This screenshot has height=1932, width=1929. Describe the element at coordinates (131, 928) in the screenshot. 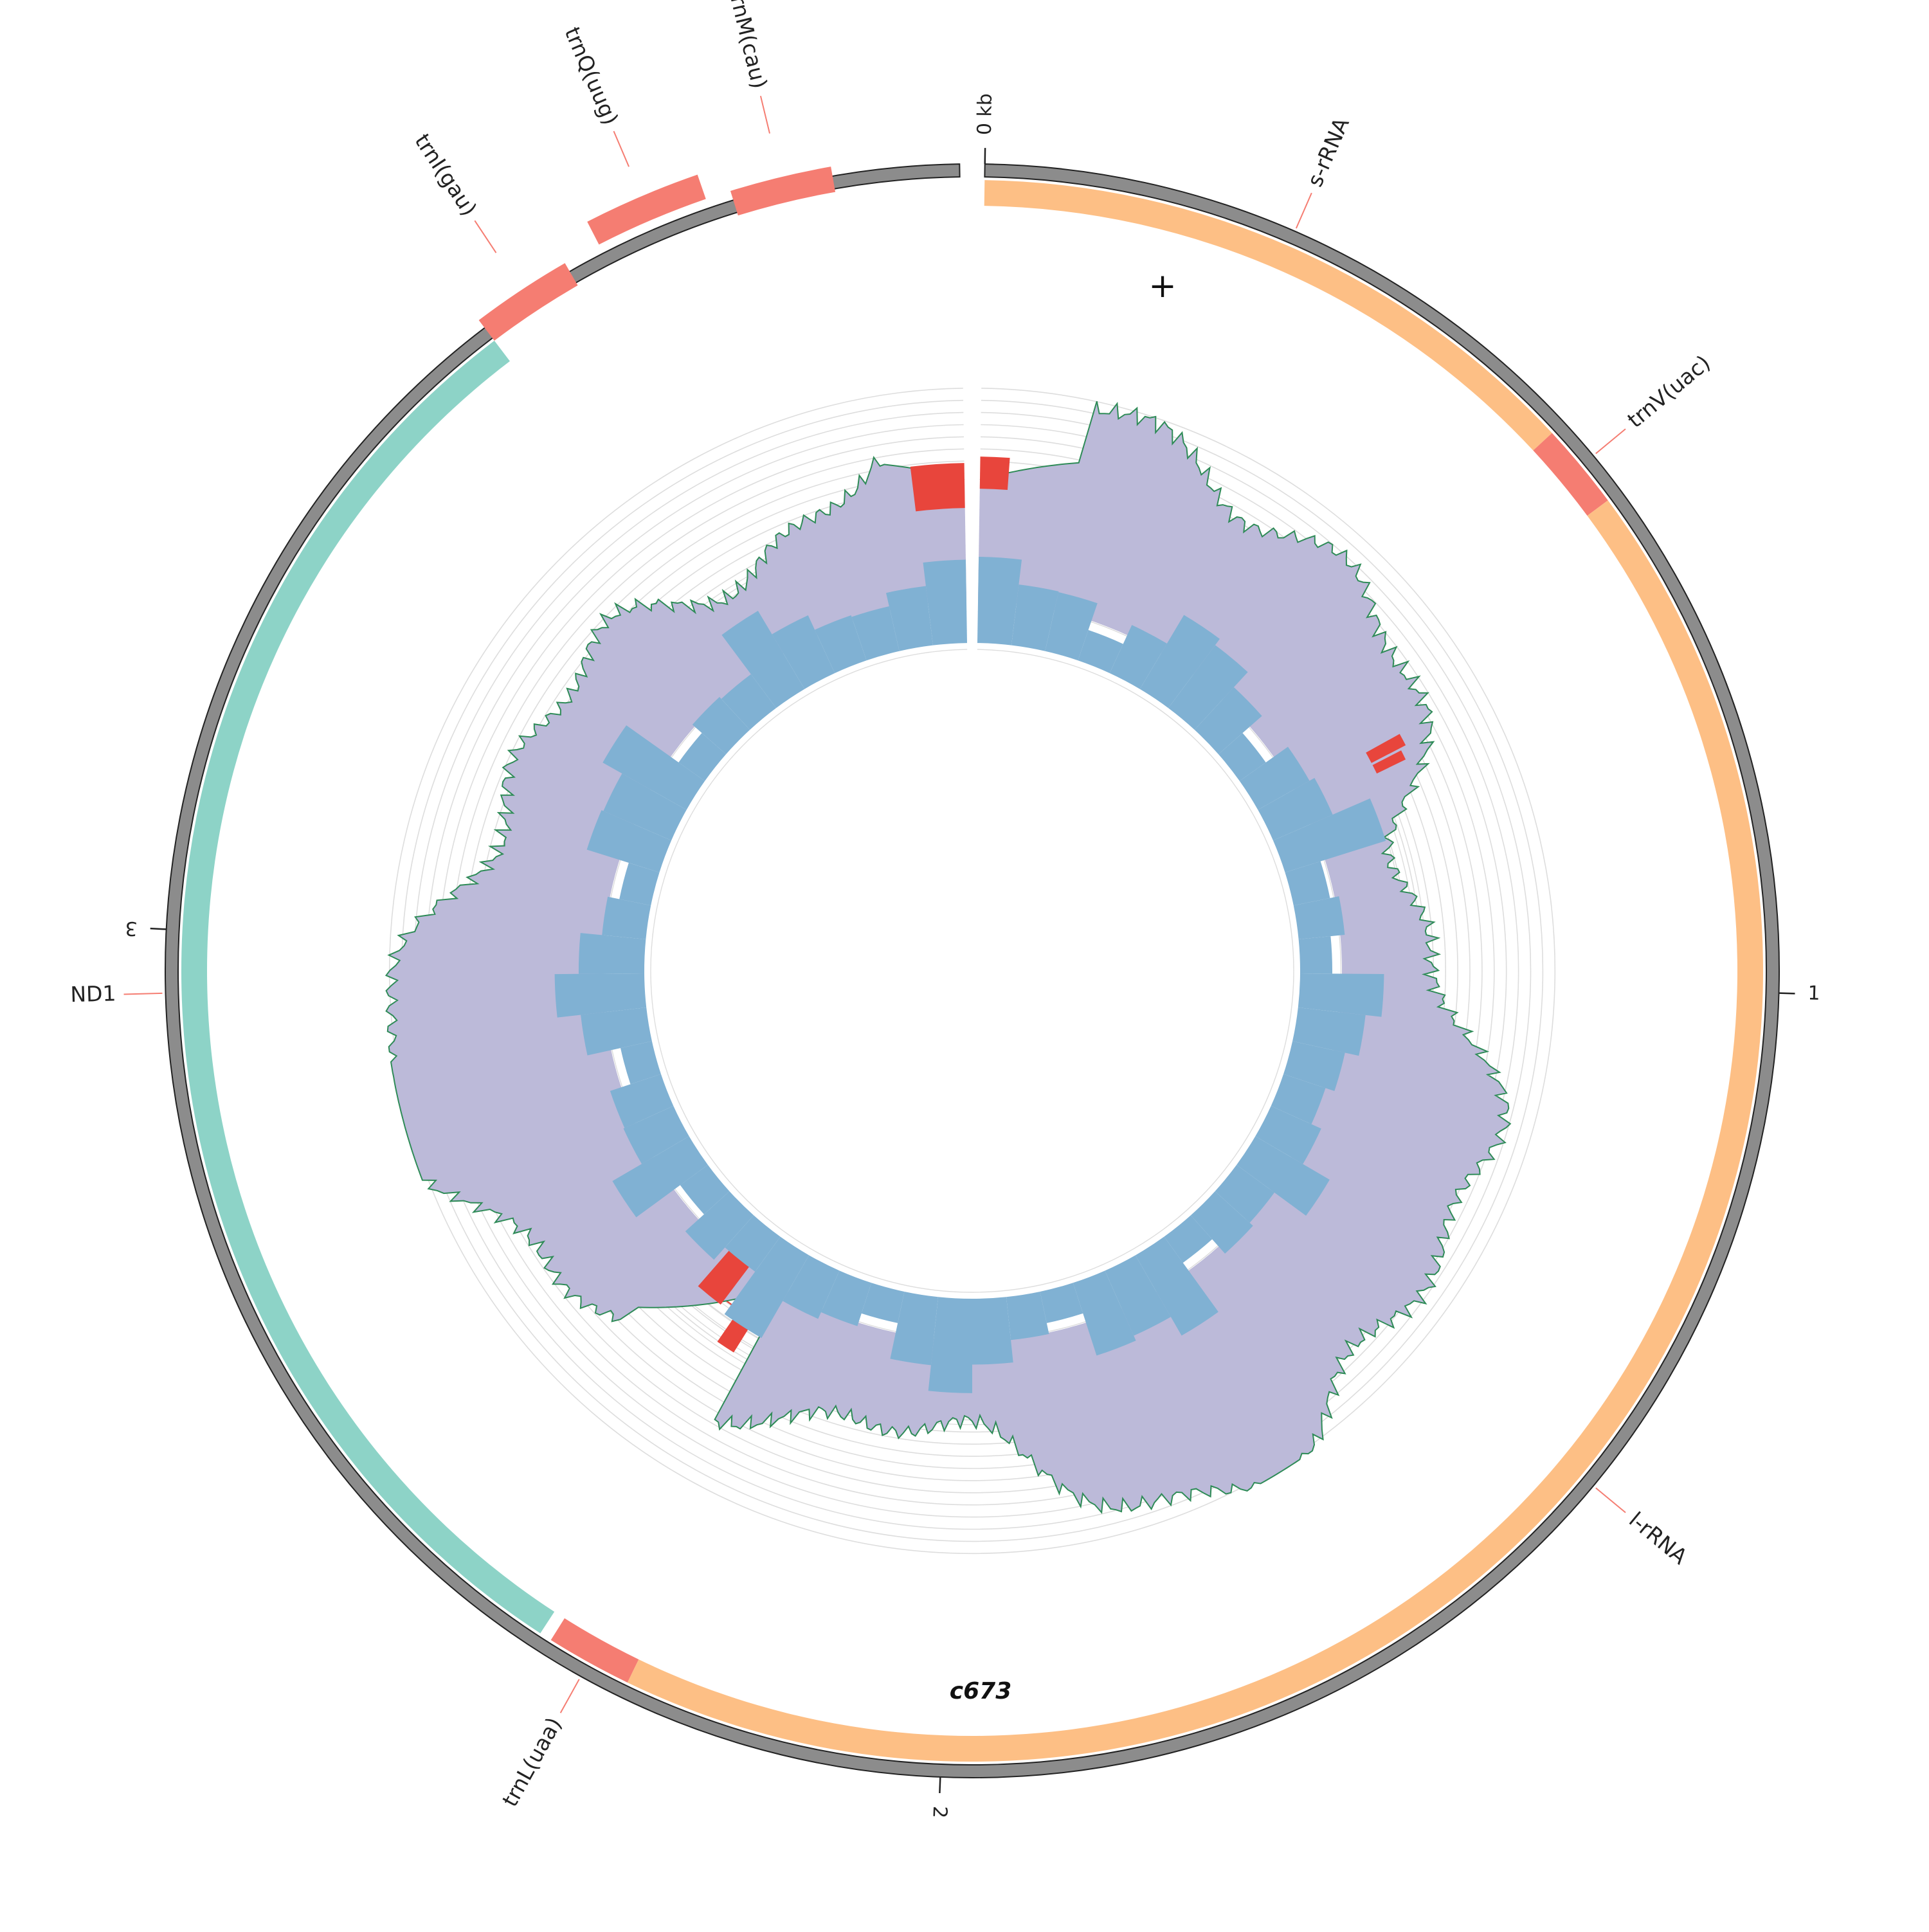

I see `tick-label: 3` at that location.